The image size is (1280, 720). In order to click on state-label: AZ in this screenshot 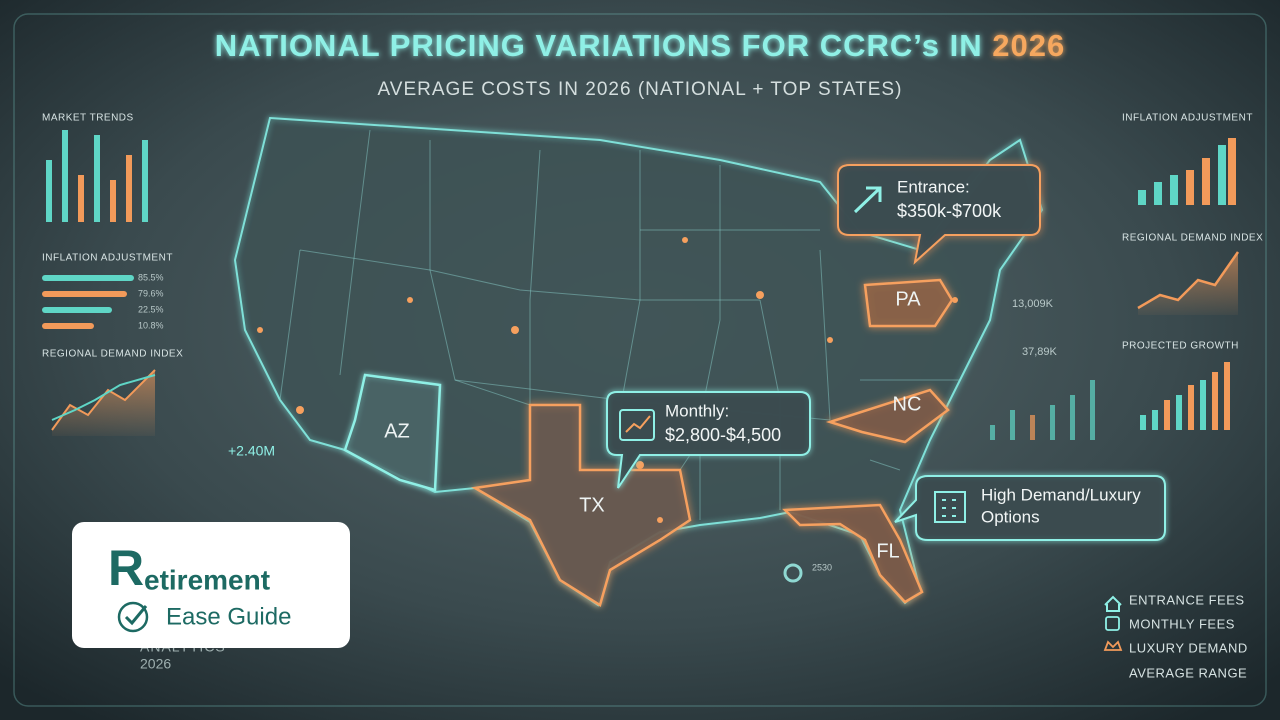, I will do `click(397, 431)`.